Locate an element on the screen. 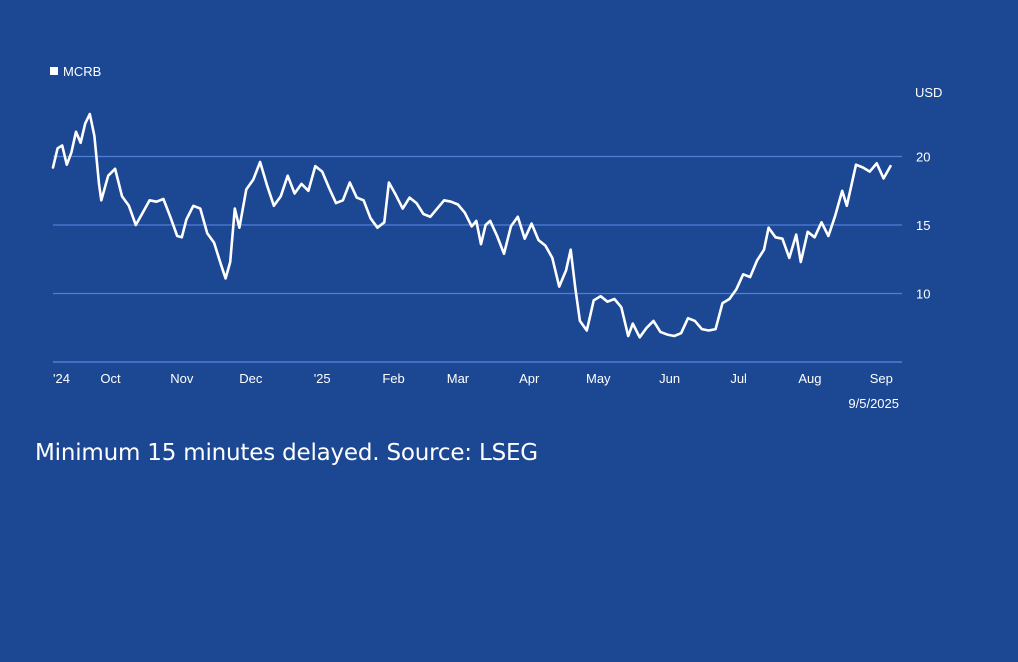  x-tick-label: Sep is located at coordinates (881, 378).